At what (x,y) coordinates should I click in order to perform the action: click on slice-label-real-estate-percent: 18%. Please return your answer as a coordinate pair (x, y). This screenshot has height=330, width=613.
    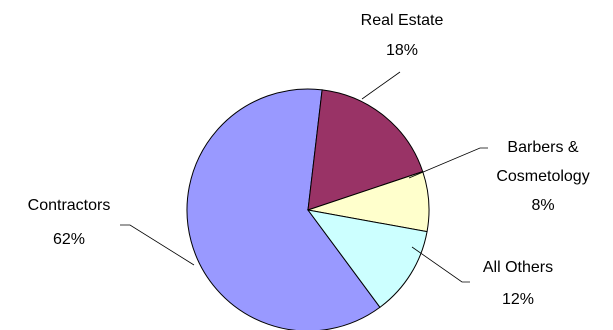
    Looking at the image, I should click on (402, 50).